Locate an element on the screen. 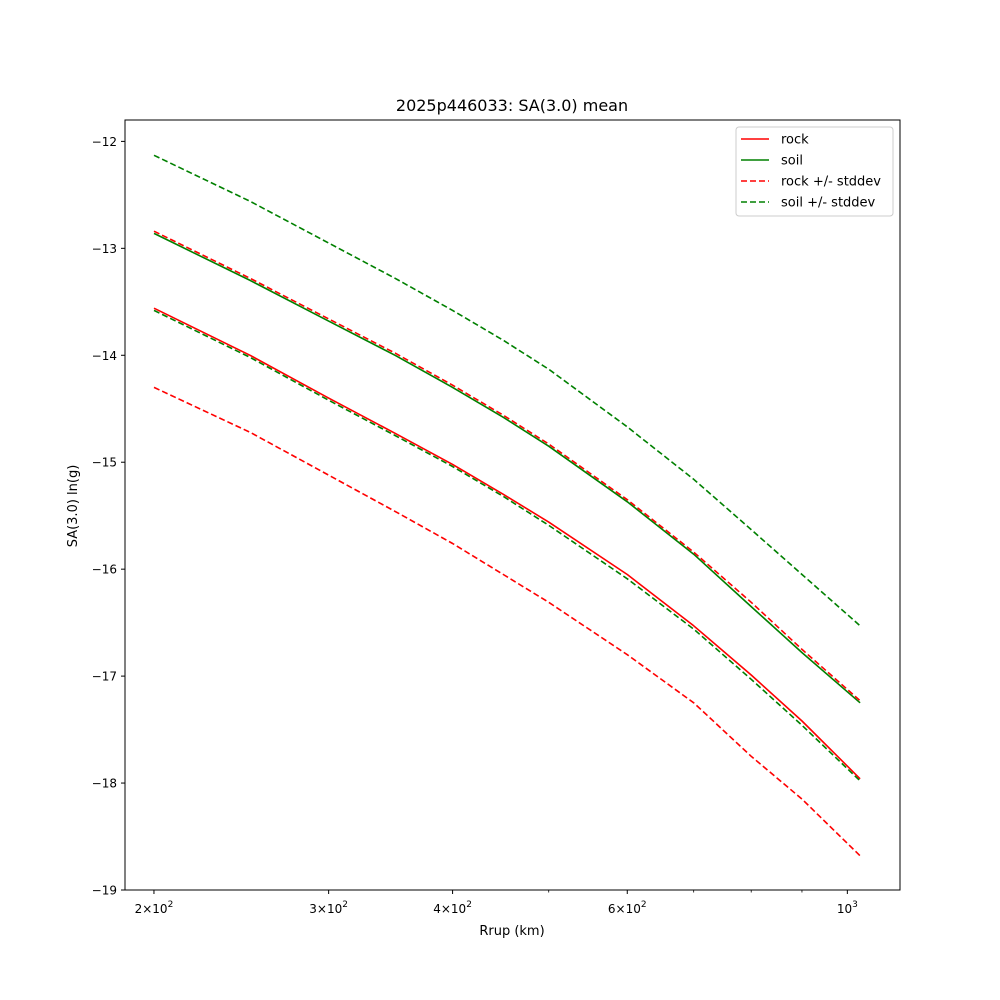  x-tick-label: 103 is located at coordinates (847, 908).